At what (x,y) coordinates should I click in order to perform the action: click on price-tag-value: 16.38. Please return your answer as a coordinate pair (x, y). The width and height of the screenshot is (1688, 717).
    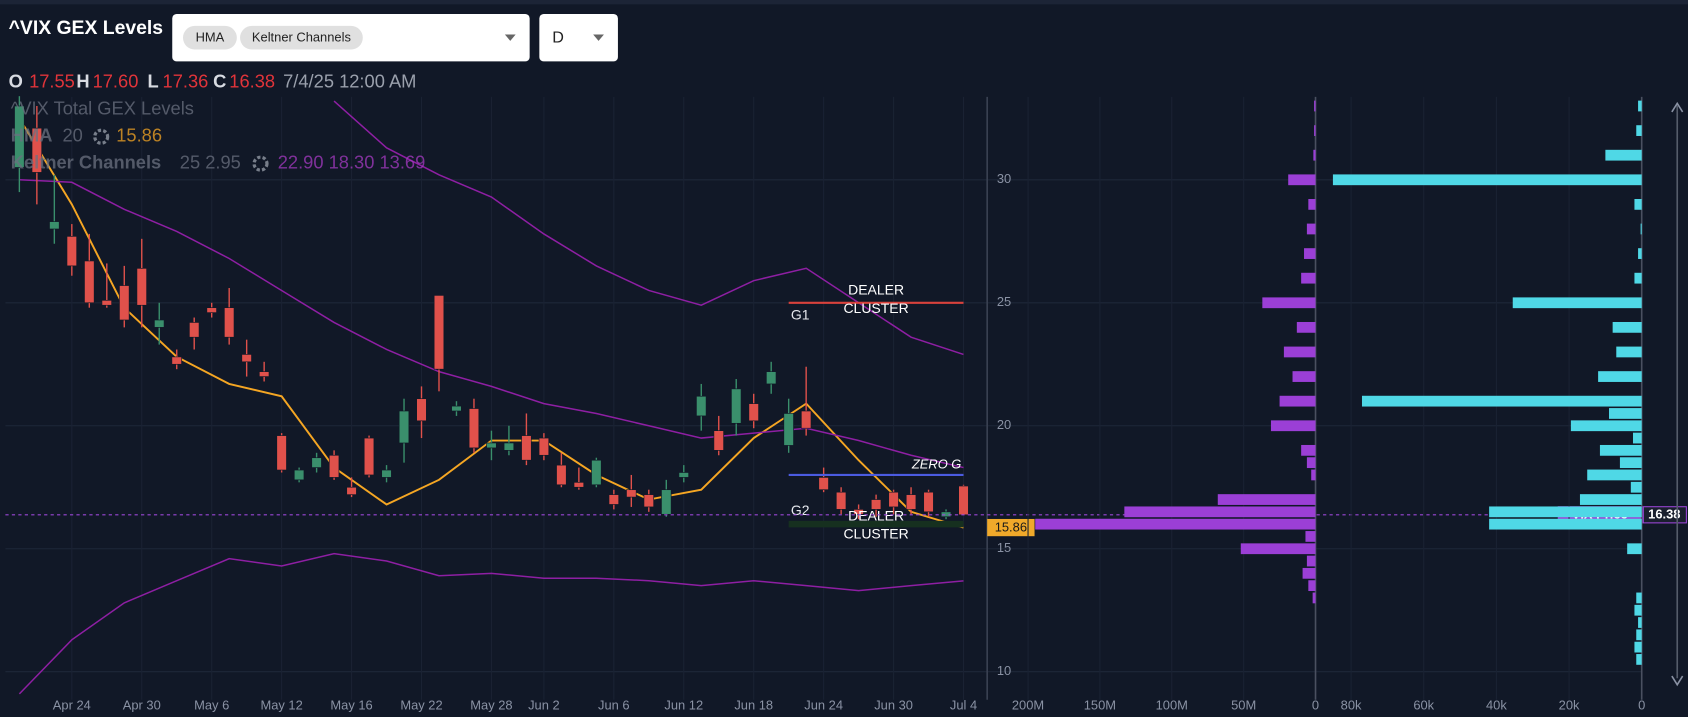
    Looking at the image, I should click on (1664, 514).